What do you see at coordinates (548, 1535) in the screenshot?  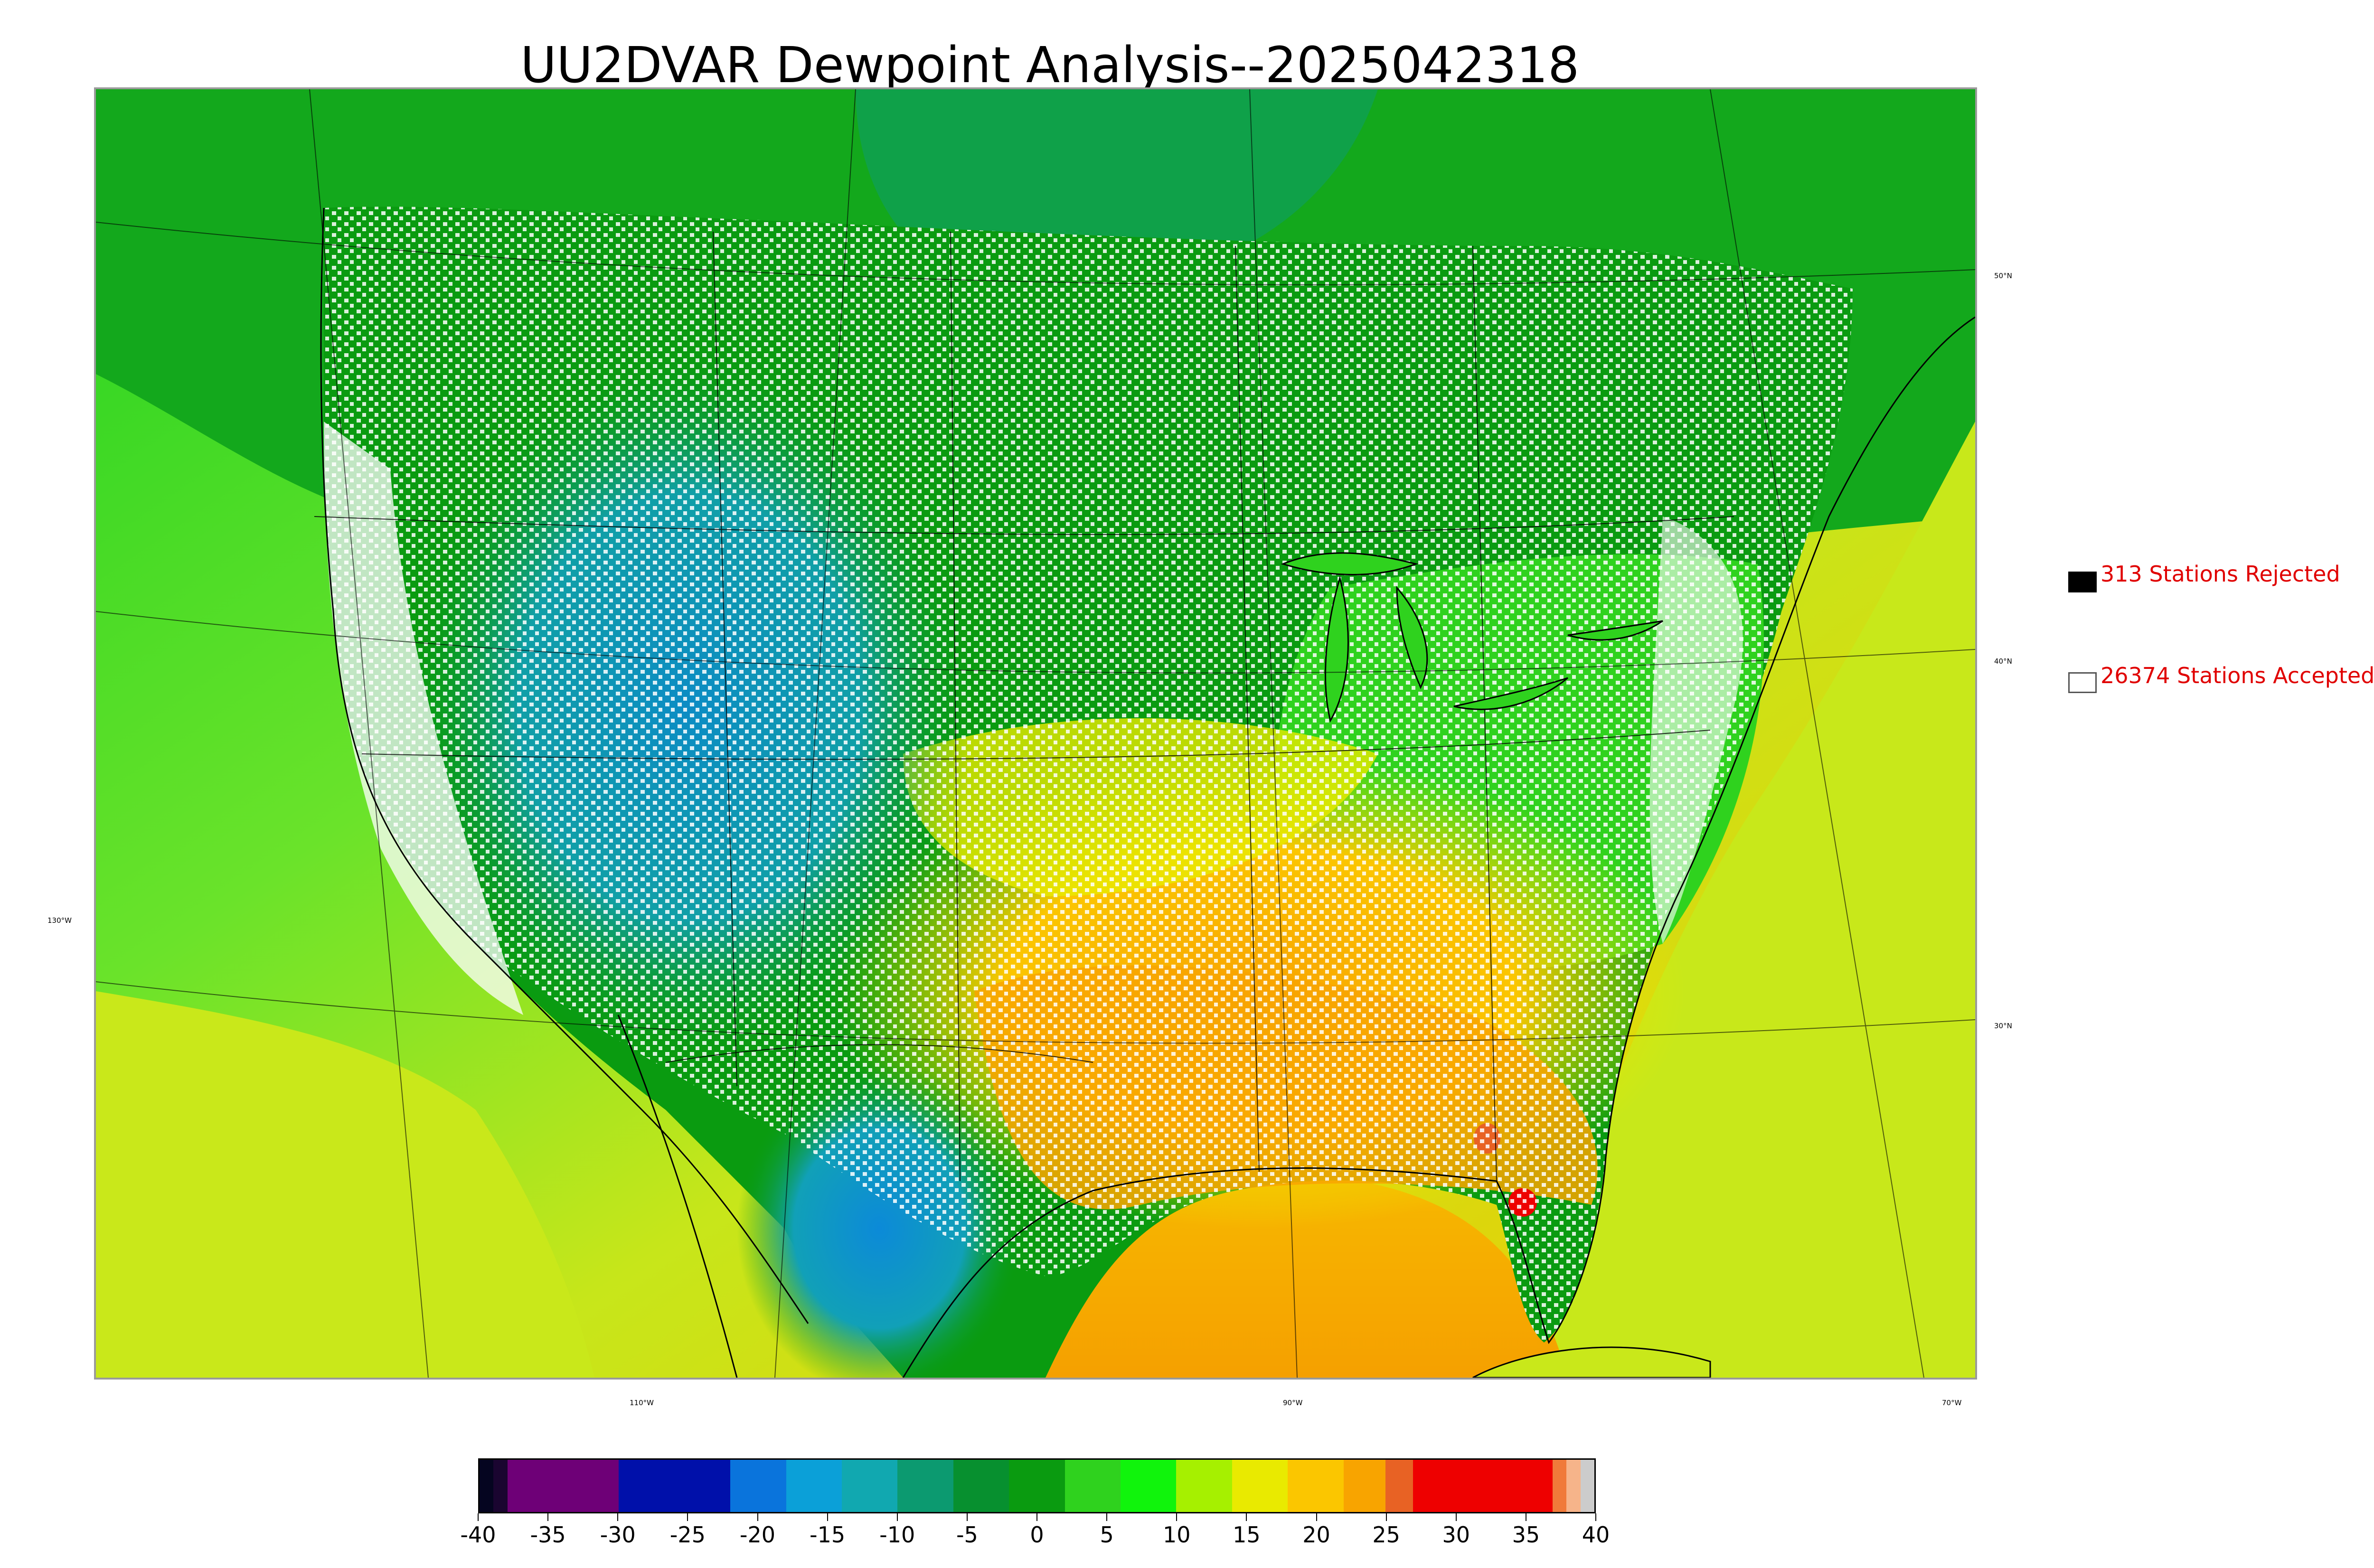 I see `colorbar-tick-label: -35` at bounding box center [548, 1535].